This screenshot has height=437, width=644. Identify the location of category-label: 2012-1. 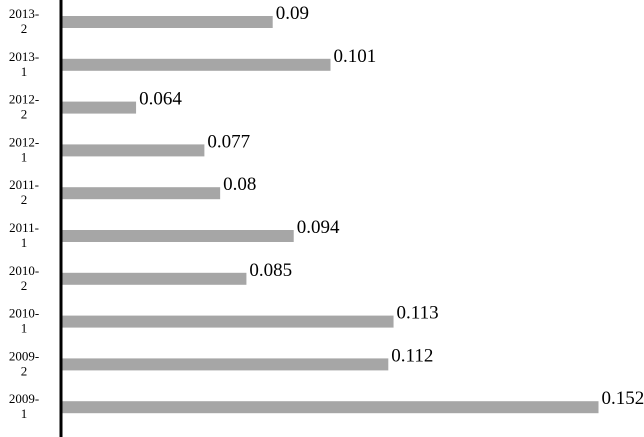
(24, 149).